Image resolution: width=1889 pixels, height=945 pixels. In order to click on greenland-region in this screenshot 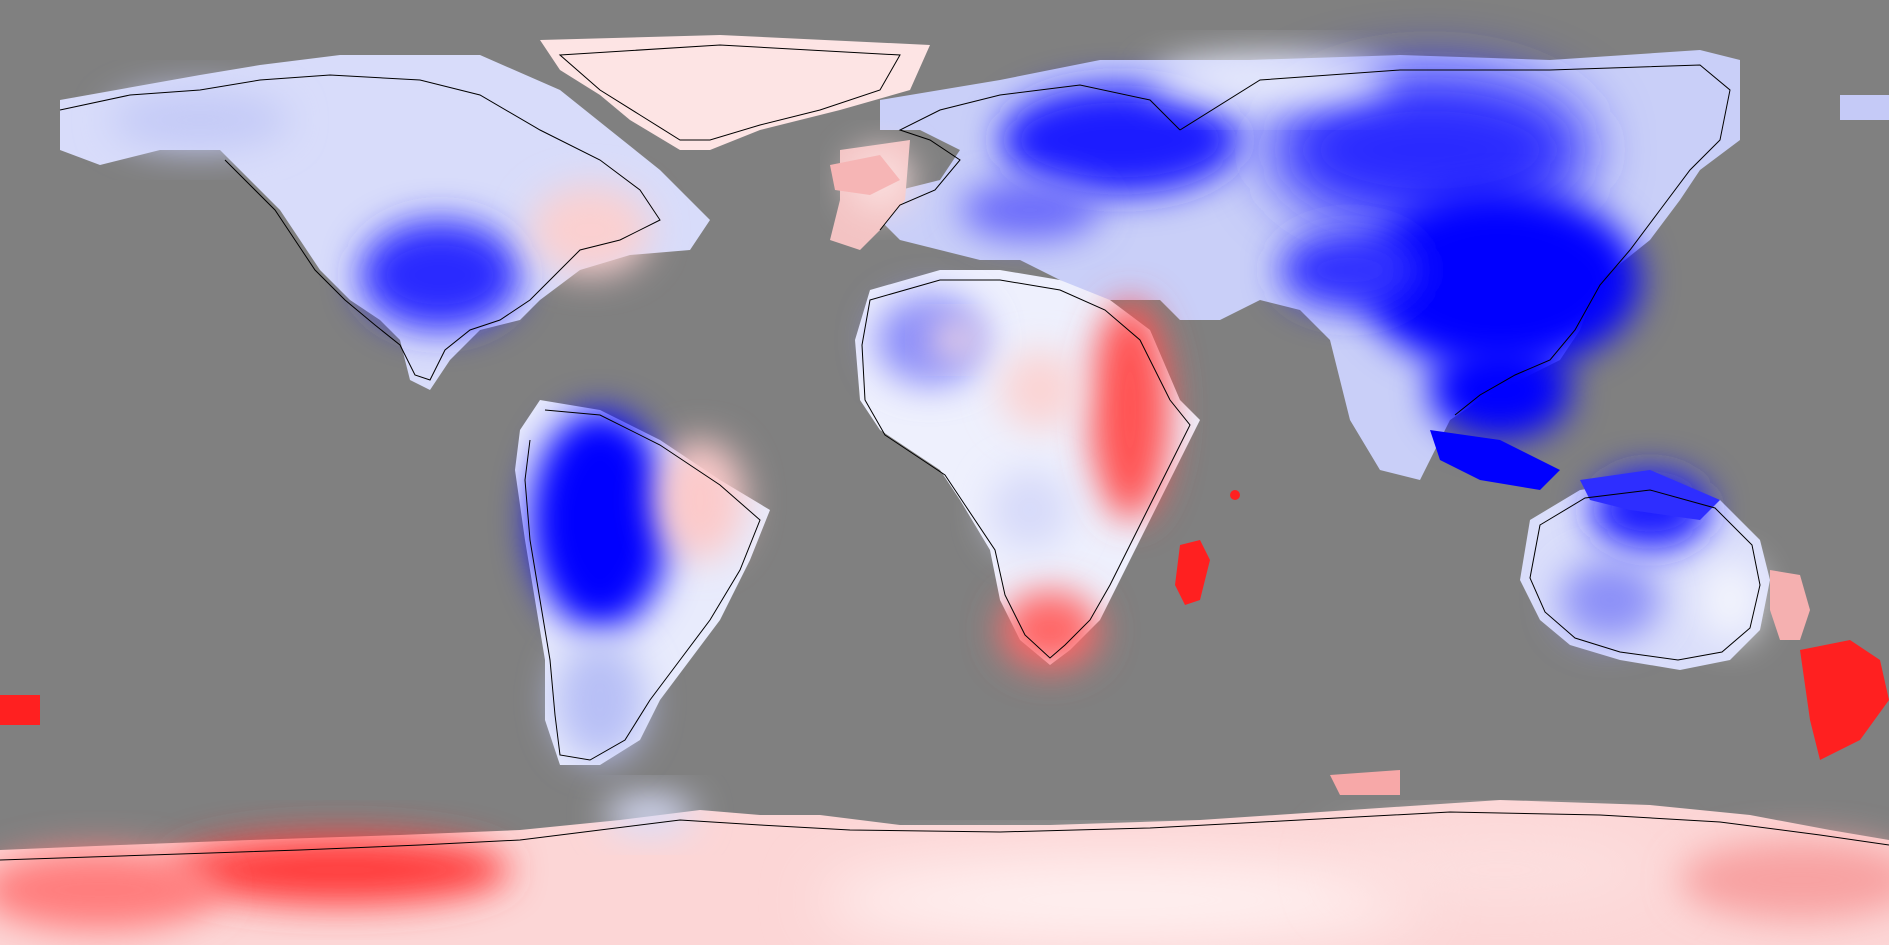, I will do `click(735, 92)`.